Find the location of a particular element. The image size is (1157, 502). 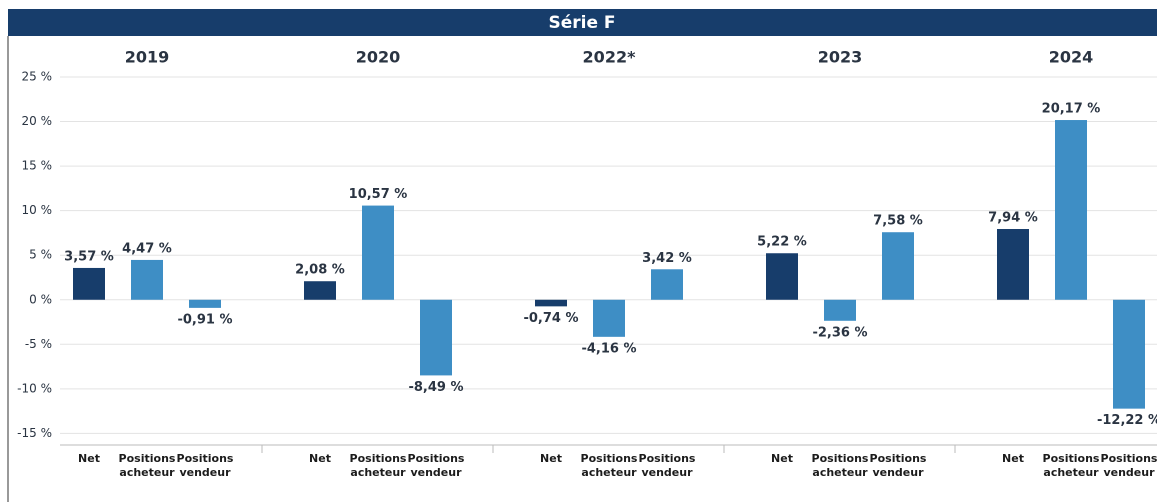

data-label: 3,57 % is located at coordinates (89, 256).